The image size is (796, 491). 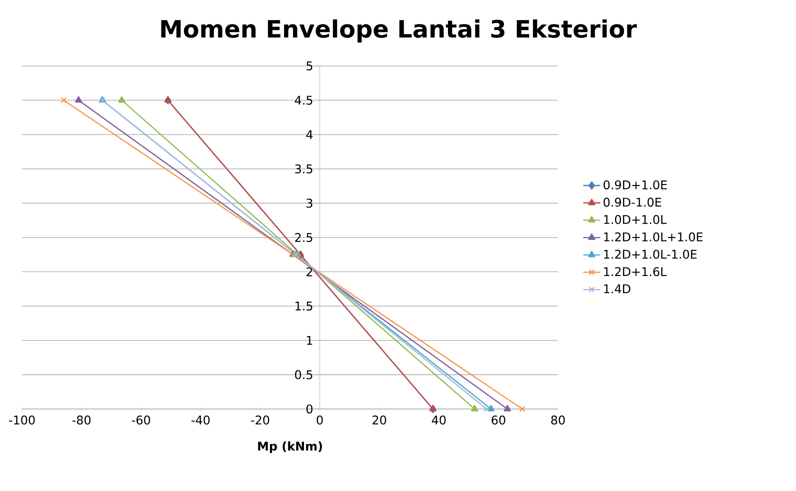 I want to click on legend-label: 1.2D+1.0L+1.0E, so click(x=653, y=237).